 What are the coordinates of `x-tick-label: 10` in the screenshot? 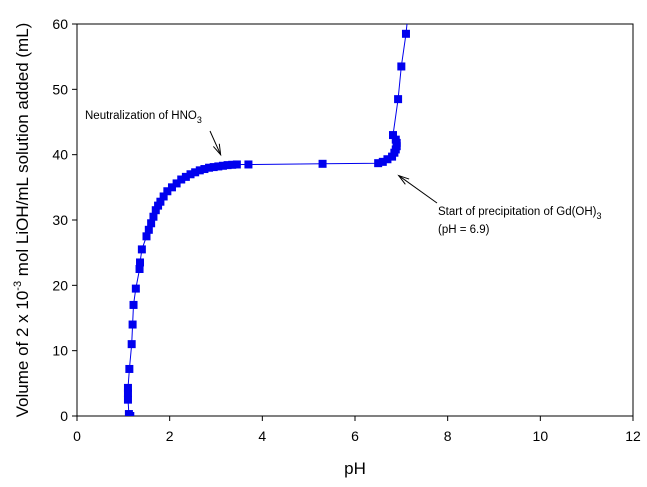 It's located at (541, 436).